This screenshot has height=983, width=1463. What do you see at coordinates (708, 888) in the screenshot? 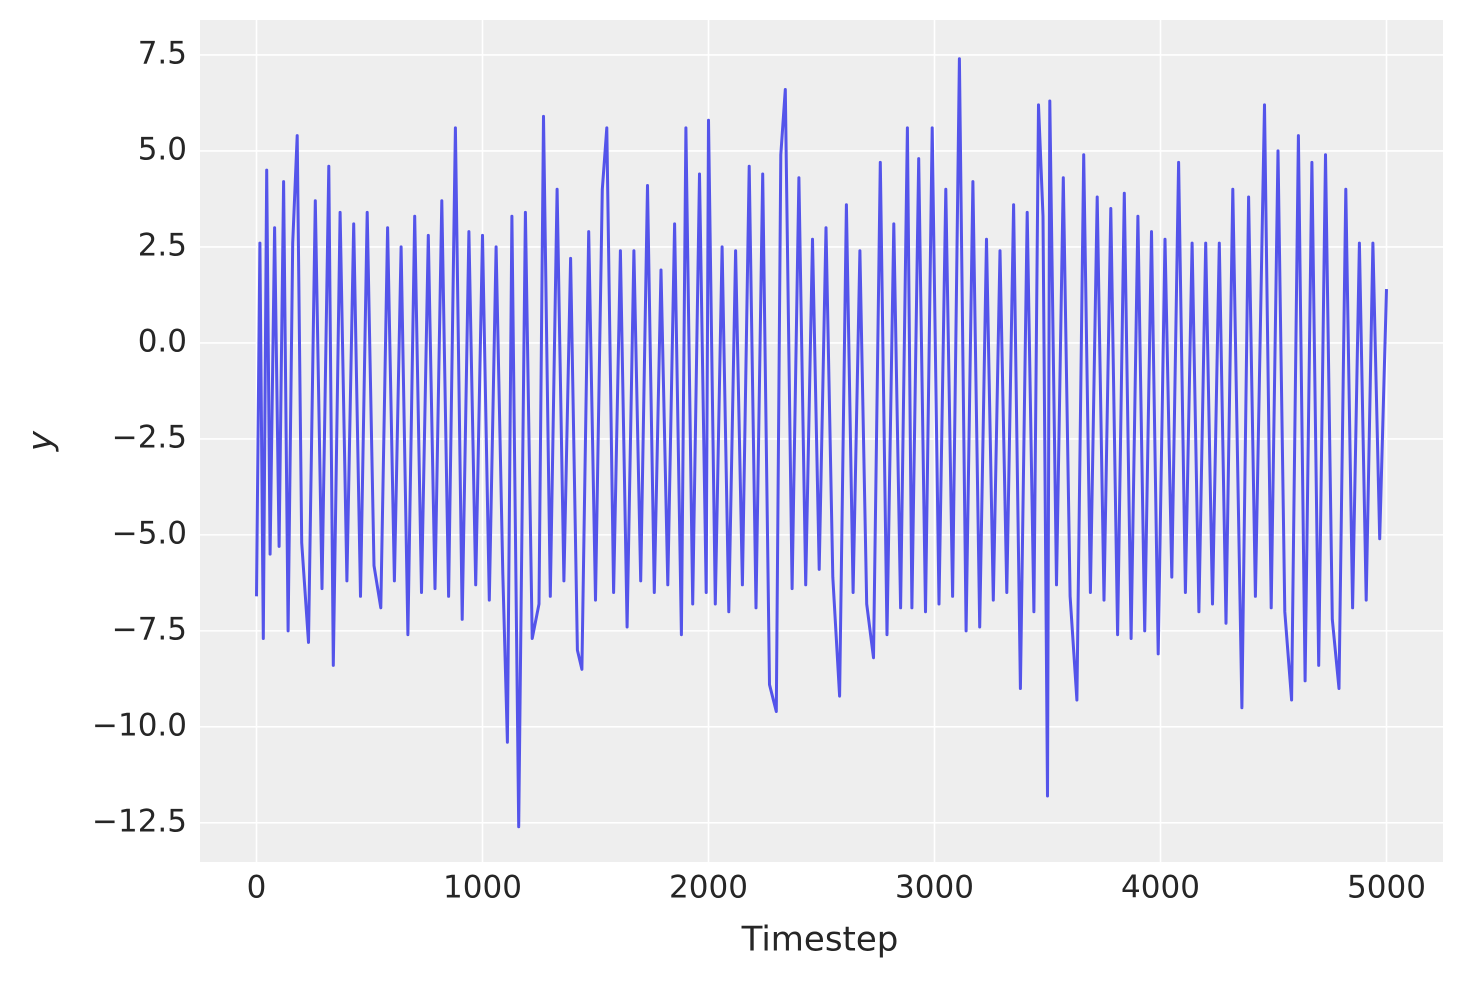
I see `x-tick-label: 2000` at bounding box center [708, 888].